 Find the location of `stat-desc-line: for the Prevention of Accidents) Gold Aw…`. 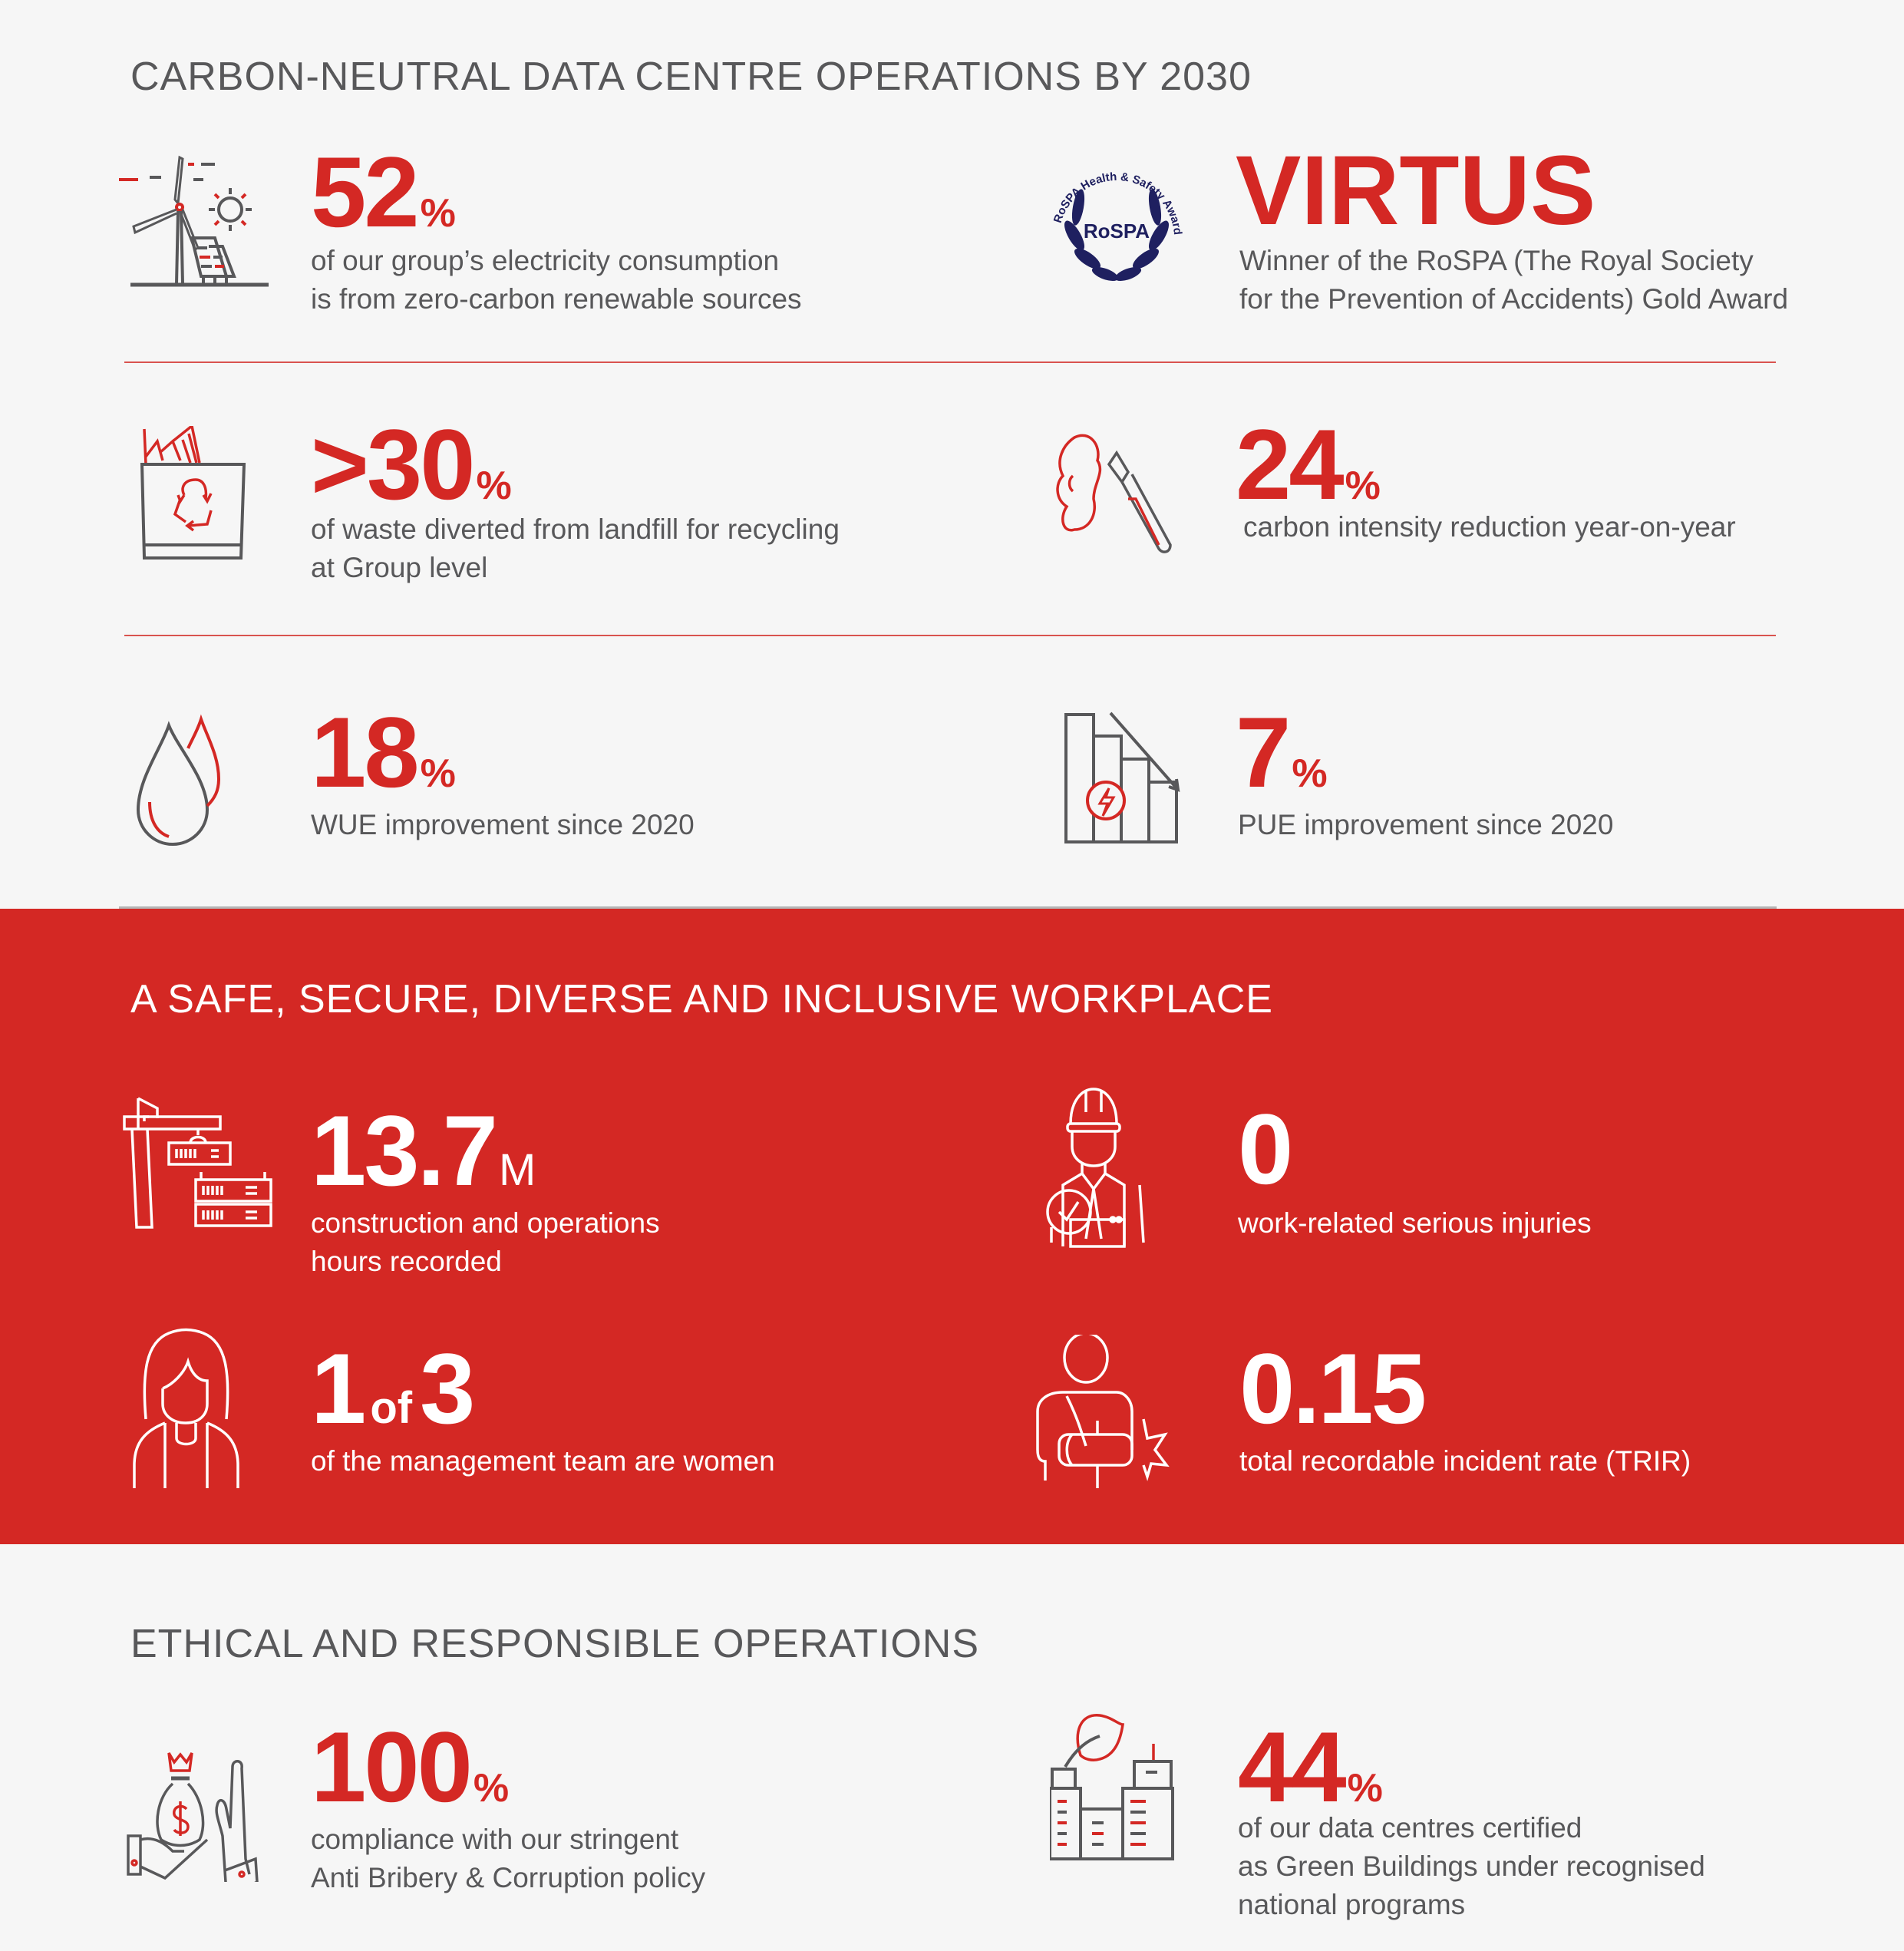

stat-desc-line: for the Prevention of Accidents) Gold Aw… is located at coordinates (1514, 299).